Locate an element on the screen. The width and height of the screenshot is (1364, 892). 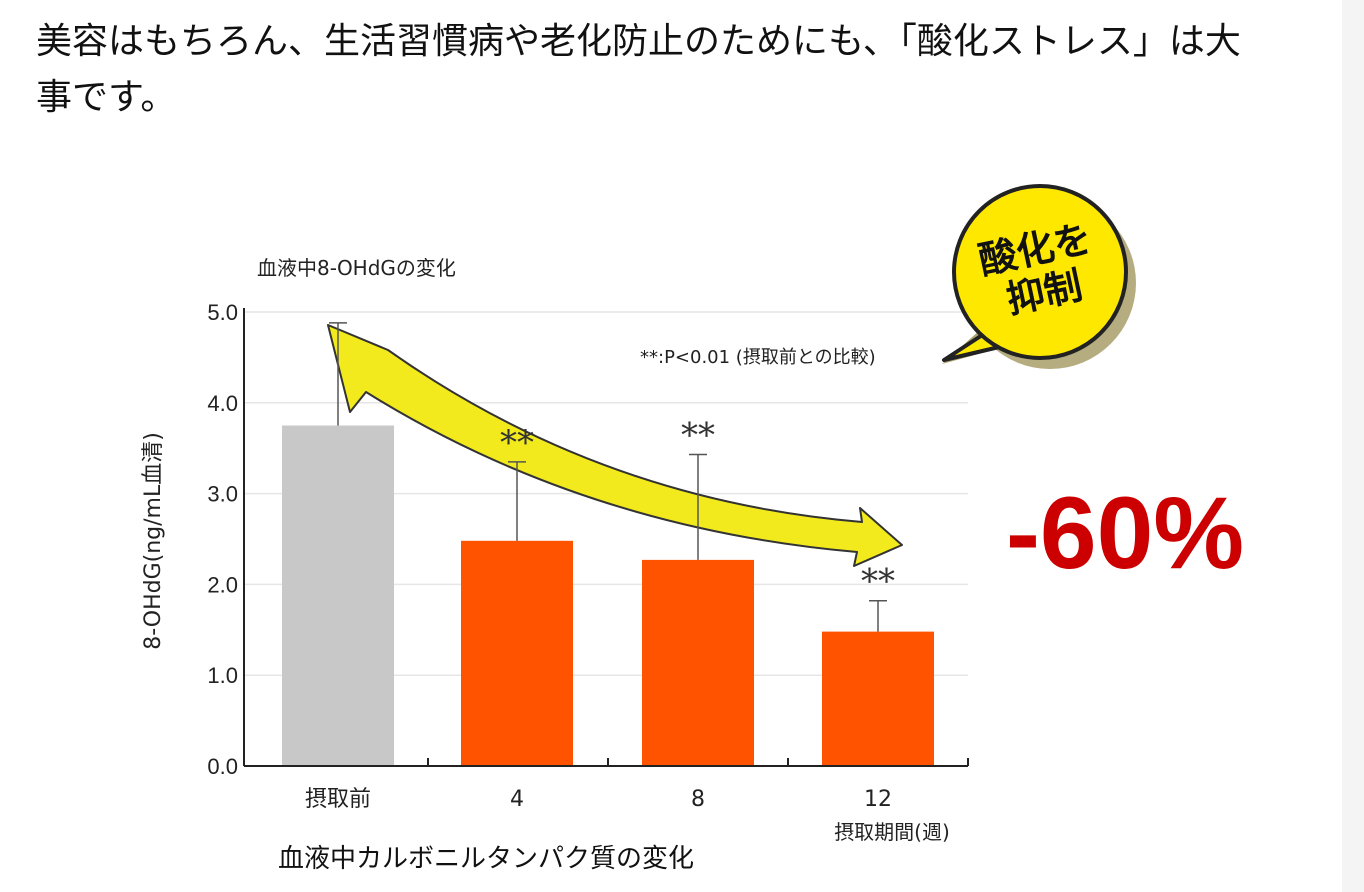
y-tick-labels: 0.0 1.0 2.0 3.0 4.0 5.0 is located at coordinates (222, 539).